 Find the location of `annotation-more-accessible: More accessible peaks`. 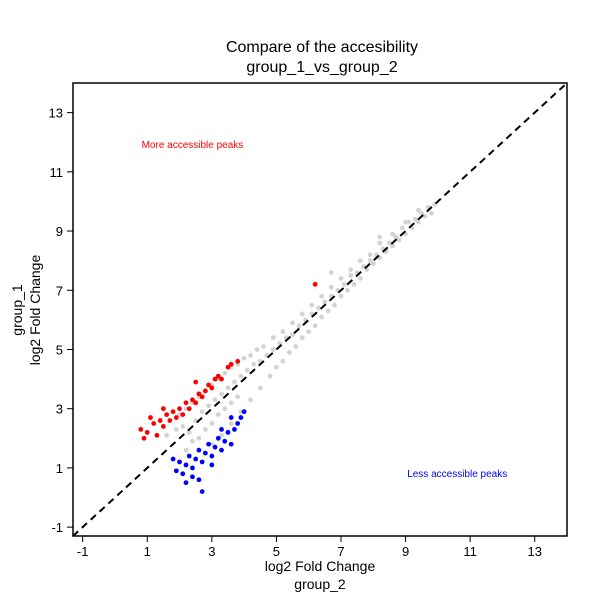

annotation-more-accessible: More accessible peaks is located at coordinates (193, 145).